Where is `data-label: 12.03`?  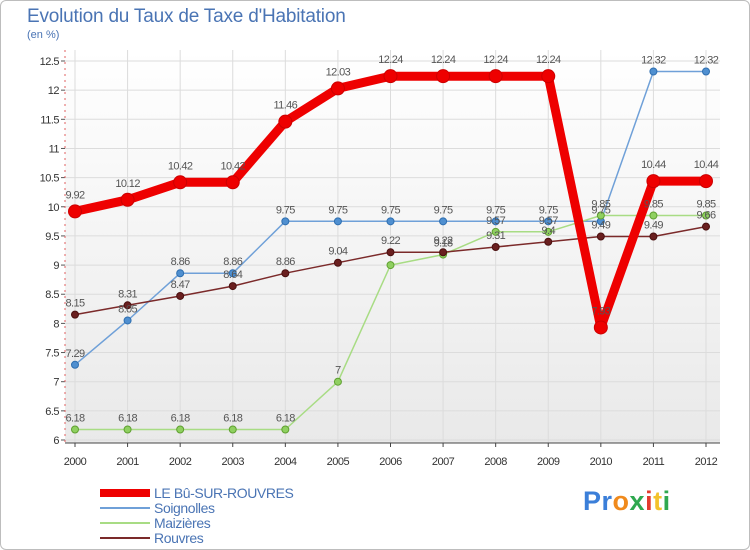 data-label: 12.03 is located at coordinates (338, 72).